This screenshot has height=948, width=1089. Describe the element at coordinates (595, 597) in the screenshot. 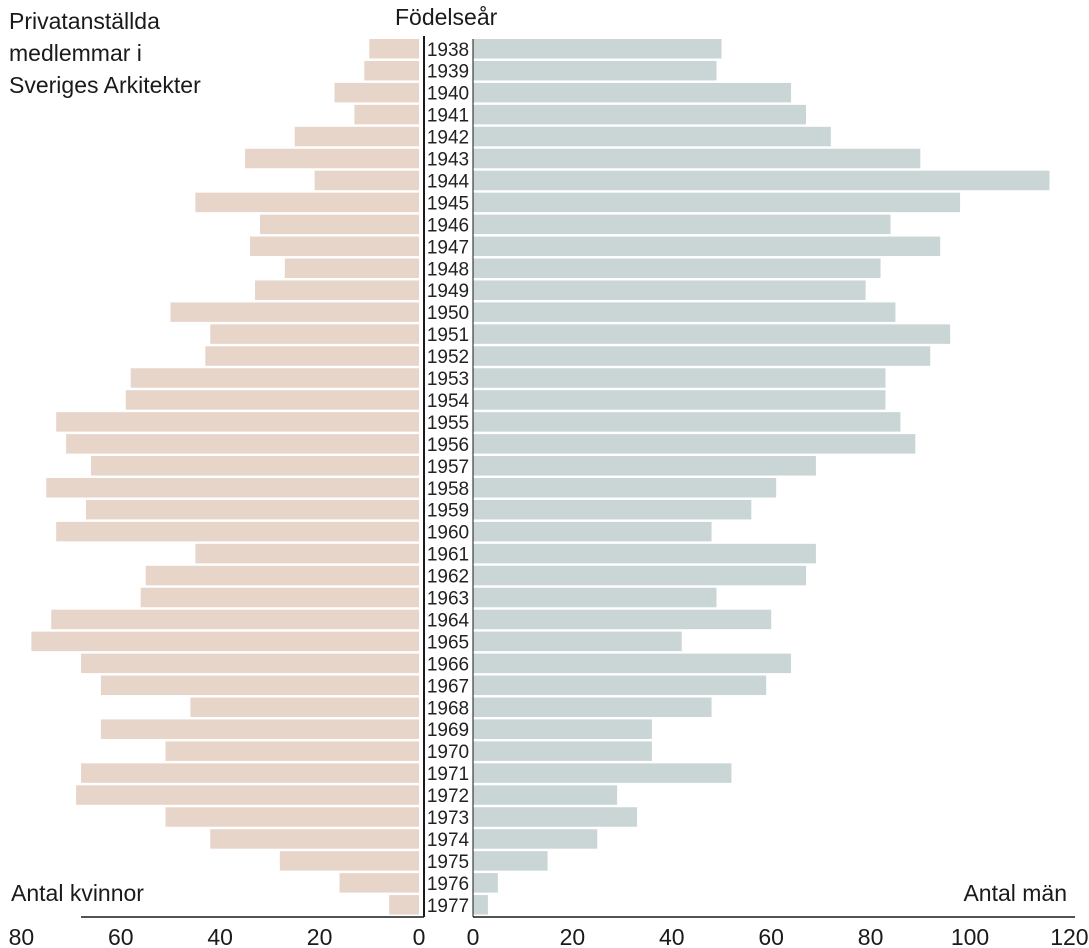

I see `bar-men-1963` at that location.